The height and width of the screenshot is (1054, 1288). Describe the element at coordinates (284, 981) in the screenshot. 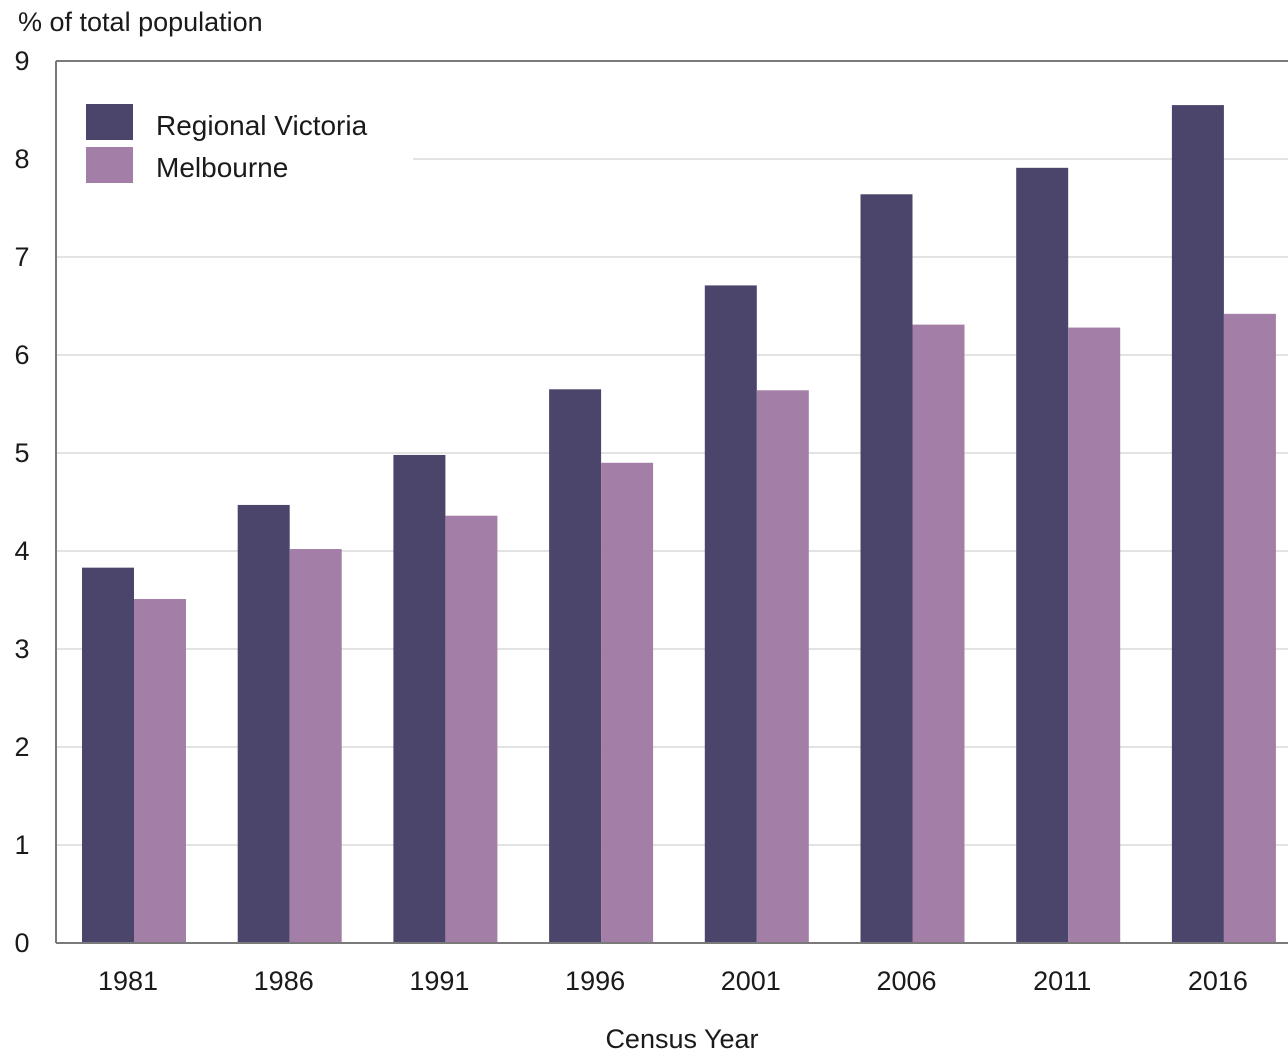

I see `x-tick-label: 1986` at that location.